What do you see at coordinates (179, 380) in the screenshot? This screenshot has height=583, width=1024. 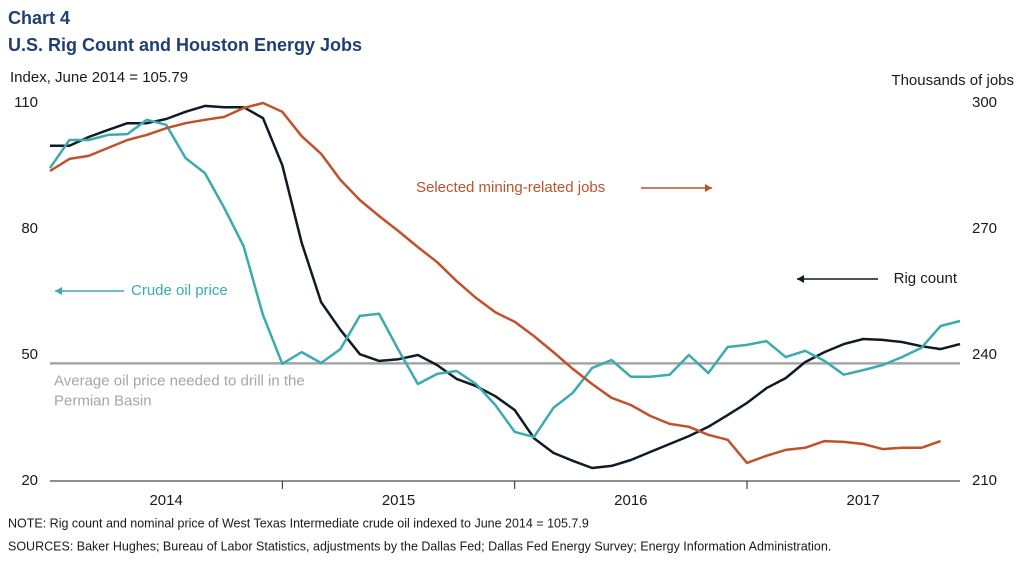 I see `reference-label: Average oil price needed to drill in the` at bounding box center [179, 380].